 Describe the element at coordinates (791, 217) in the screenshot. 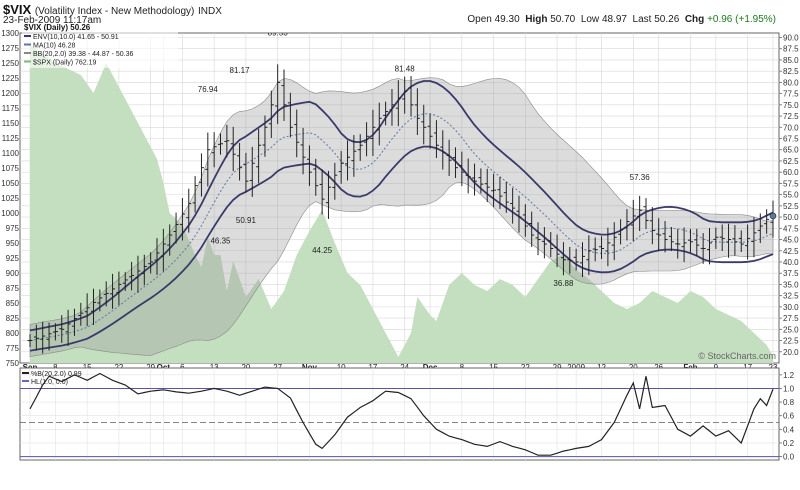

I see `right-axis-label: 50.0` at that location.